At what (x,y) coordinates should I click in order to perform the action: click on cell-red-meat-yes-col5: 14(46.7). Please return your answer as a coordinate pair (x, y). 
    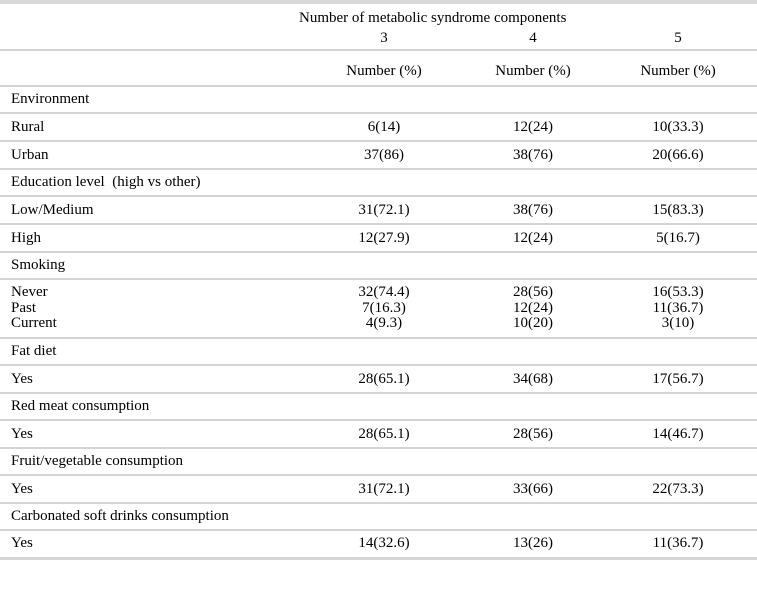
    Looking at the image, I should click on (681, 433).